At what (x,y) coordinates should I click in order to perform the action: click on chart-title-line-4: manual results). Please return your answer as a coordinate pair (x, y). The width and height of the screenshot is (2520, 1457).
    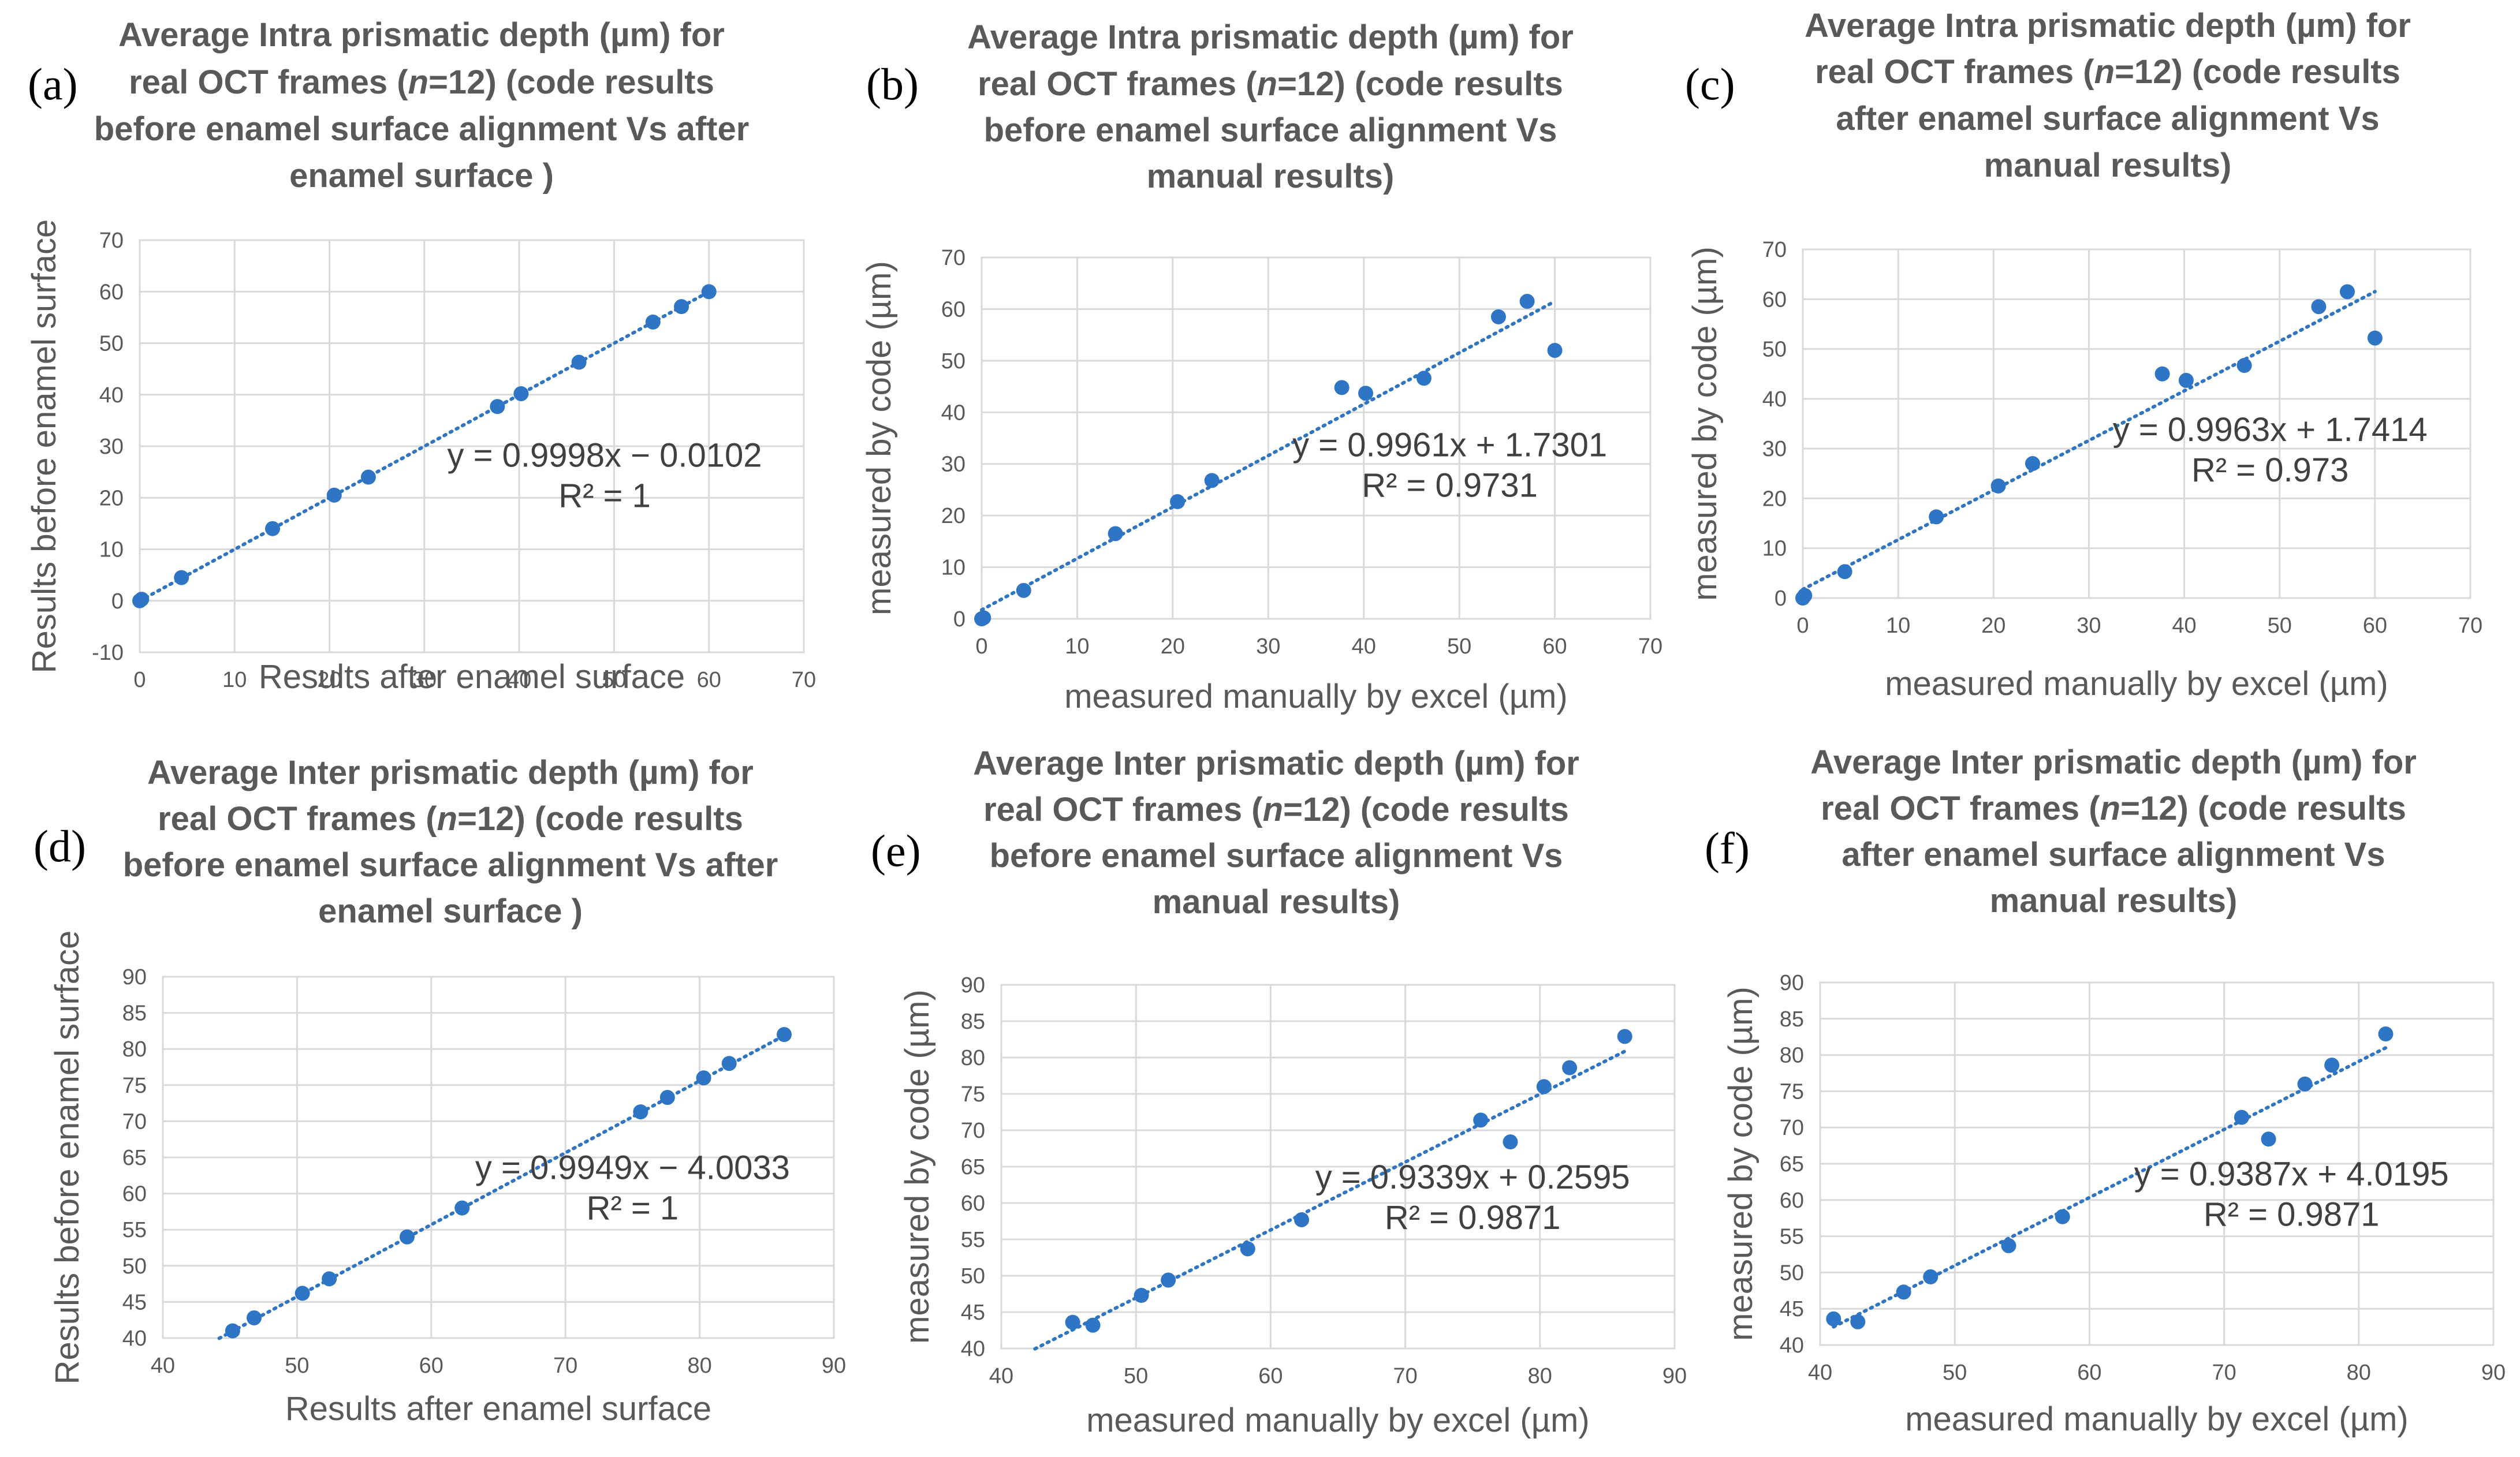
    Looking at the image, I should click on (1277, 902).